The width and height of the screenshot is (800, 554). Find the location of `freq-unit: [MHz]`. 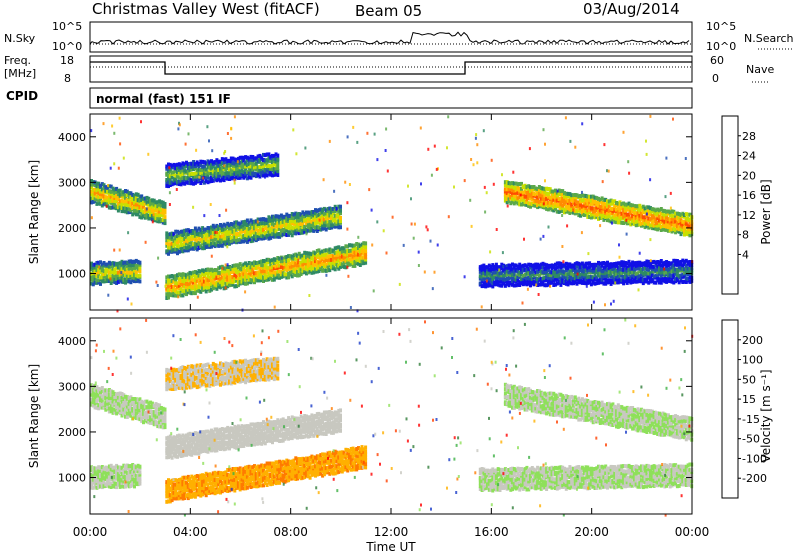

freq-unit: [MHz] is located at coordinates (20, 73).